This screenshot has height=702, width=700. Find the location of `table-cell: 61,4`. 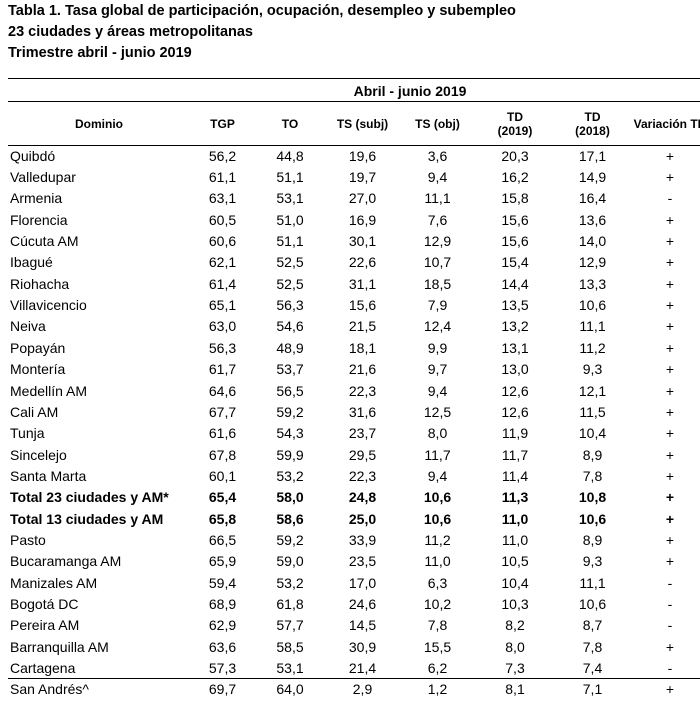

table-cell: 61,4 is located at coordinates (222, 283).